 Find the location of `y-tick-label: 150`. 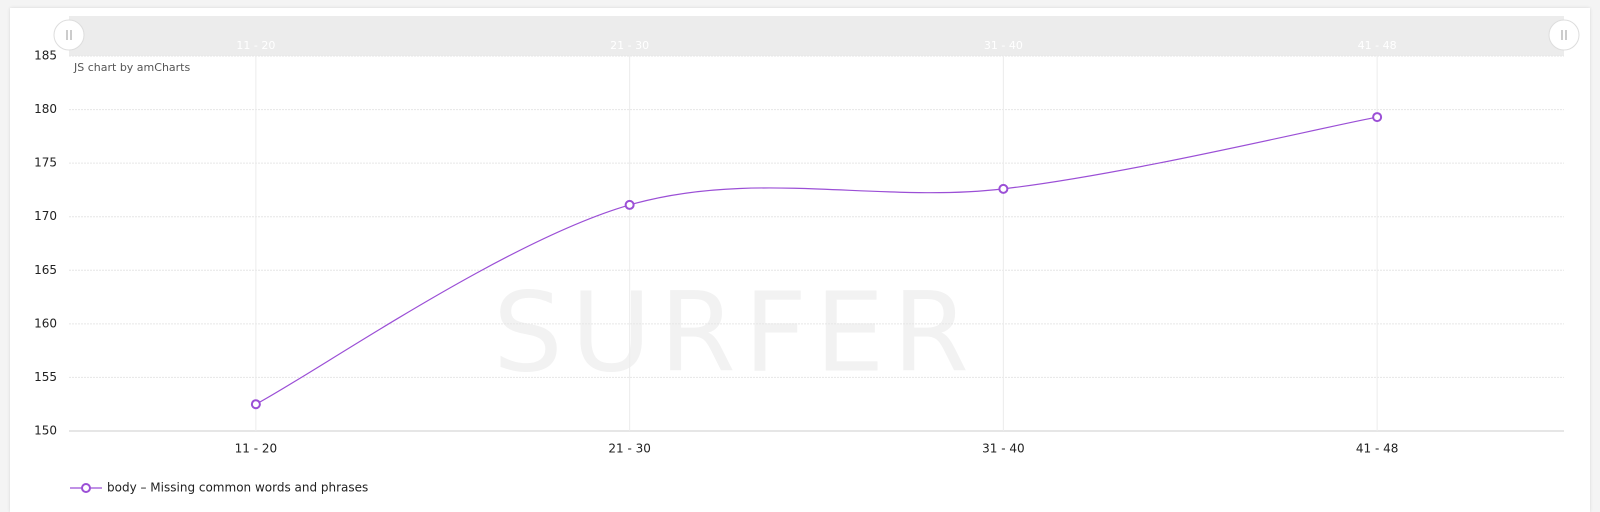

y-tick-label: 150 is located at coordinates (45, 431).